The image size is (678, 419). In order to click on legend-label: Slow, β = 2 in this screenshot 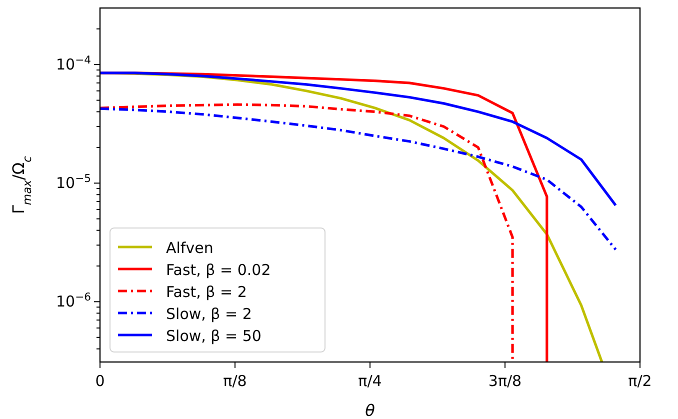, I will do `click(209, 314)`.